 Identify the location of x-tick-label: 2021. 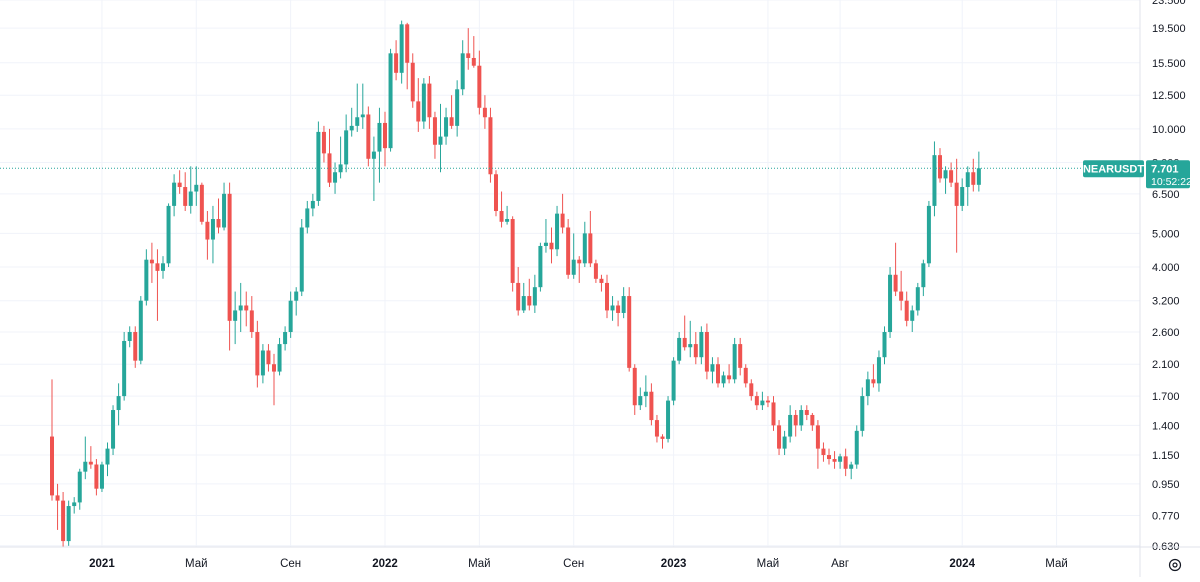
(102, 564).